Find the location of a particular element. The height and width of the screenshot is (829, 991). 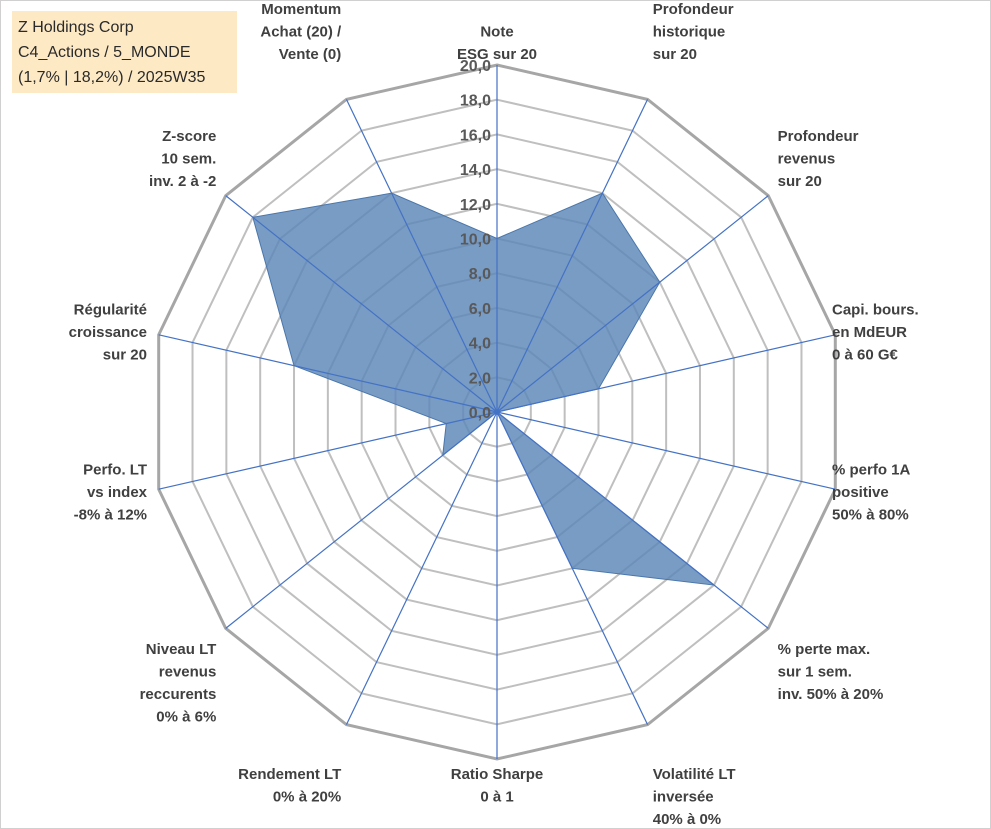

axis-label: Profondeur historique sur 20 is located at coordinates (693, 32).